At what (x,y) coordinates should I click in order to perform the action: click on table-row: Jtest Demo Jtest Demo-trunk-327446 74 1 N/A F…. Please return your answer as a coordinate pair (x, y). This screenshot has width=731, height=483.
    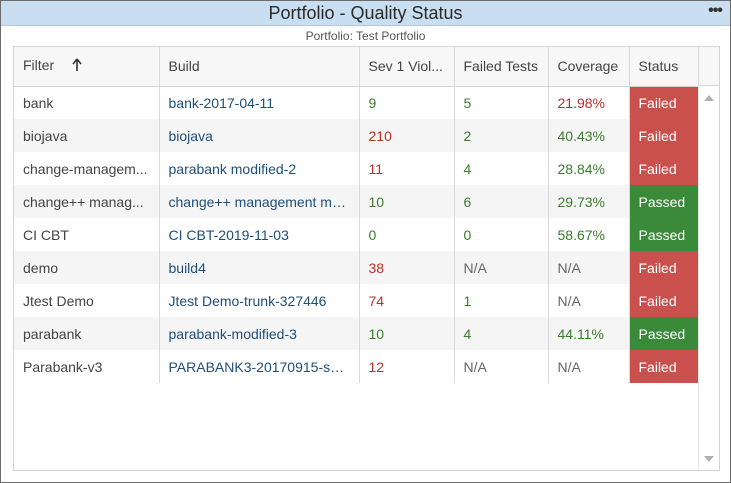
    Looking at the image, I should click on (356, 300).